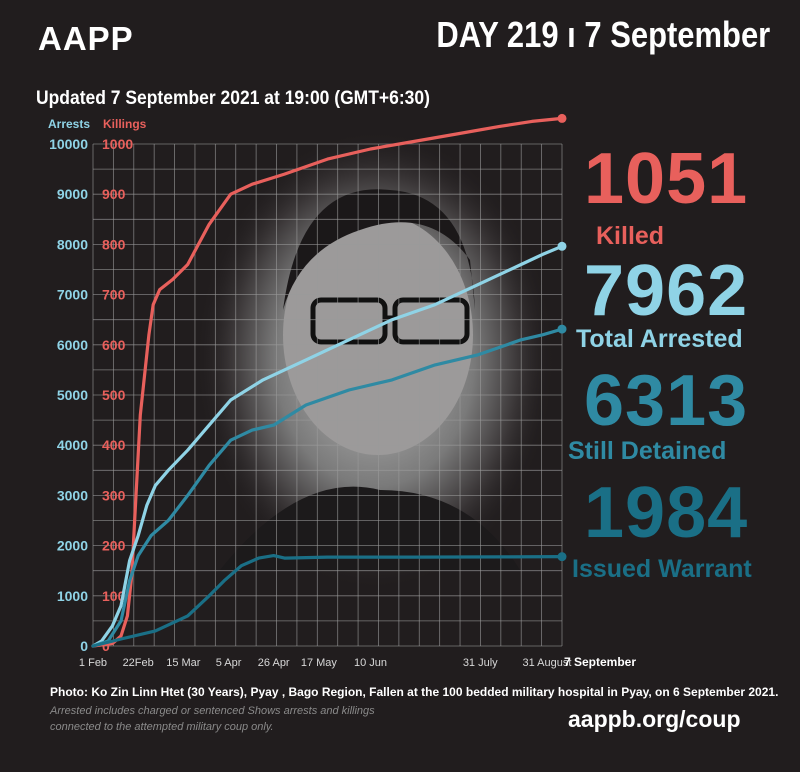 Image resolution: width=800 pixels, height=772 pixels. Describe the element at coordinates (68, 144) in the screenshot. I see `left-tick-label: 10000` at that location.